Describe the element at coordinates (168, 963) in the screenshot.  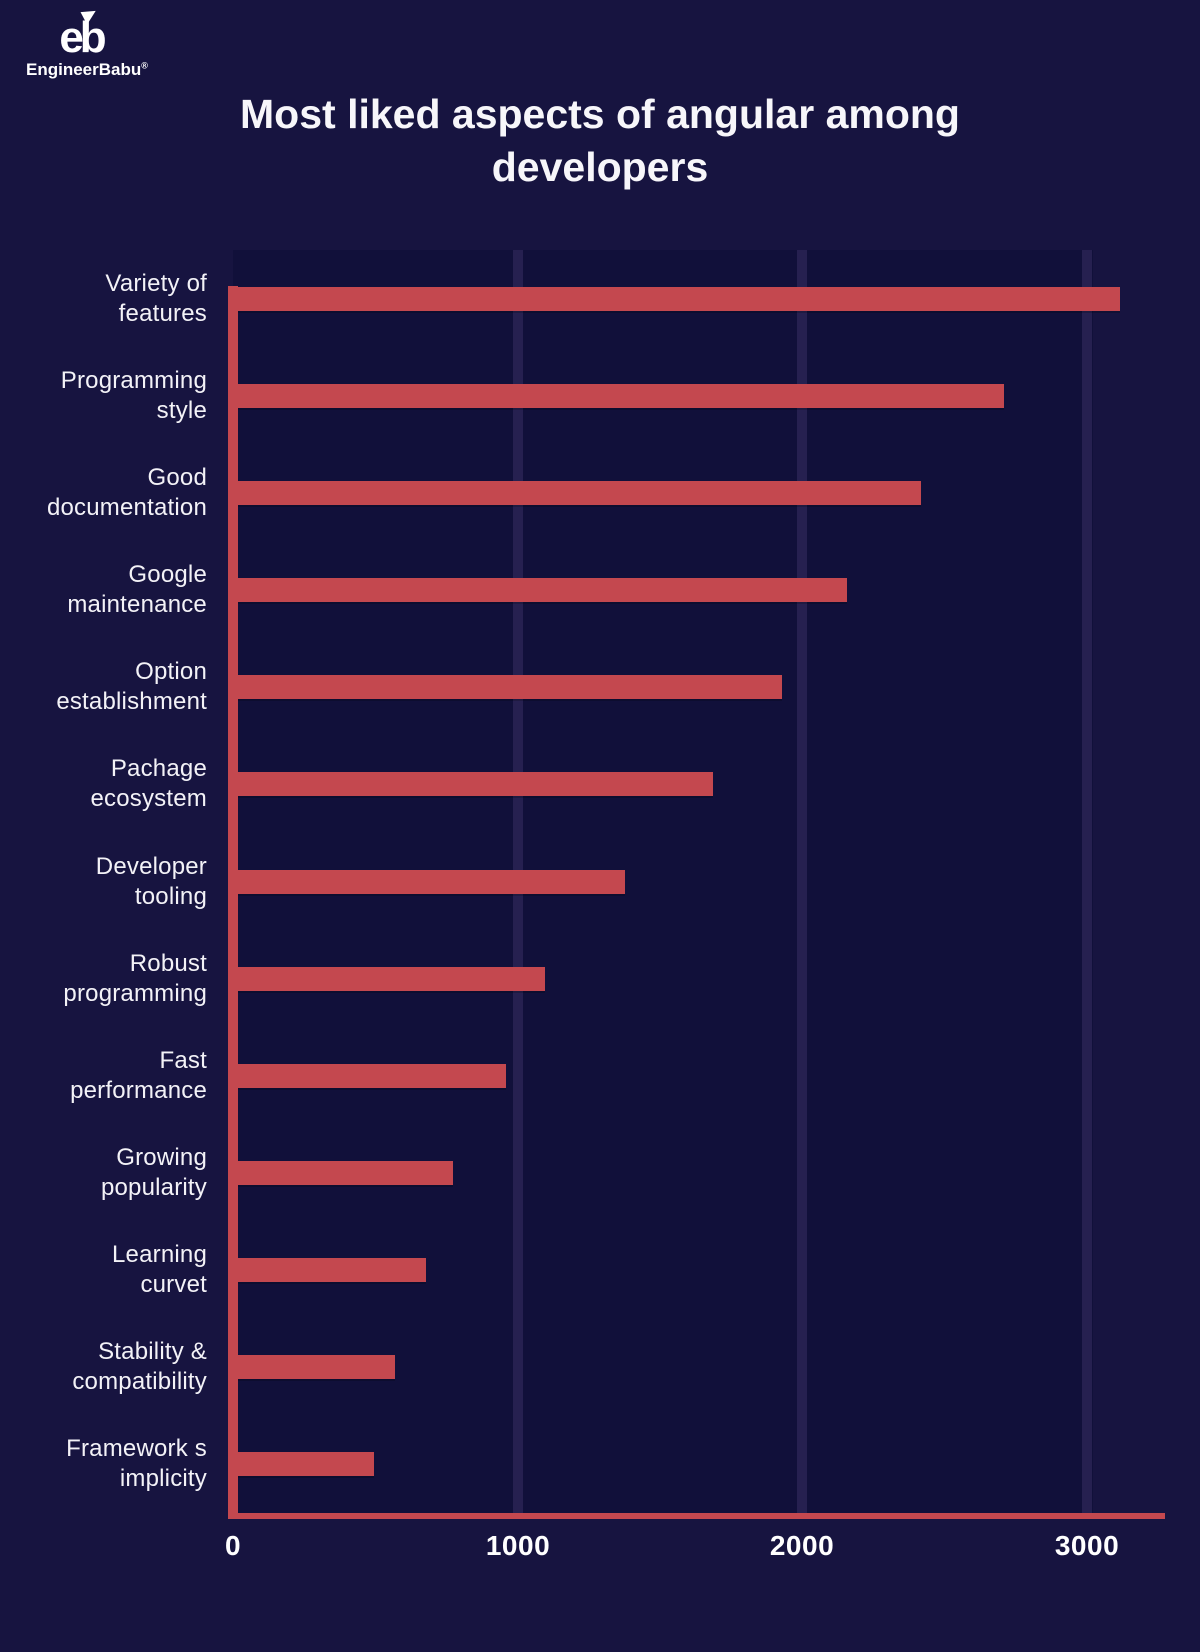
I see `category-label-line: Robust` at that location.